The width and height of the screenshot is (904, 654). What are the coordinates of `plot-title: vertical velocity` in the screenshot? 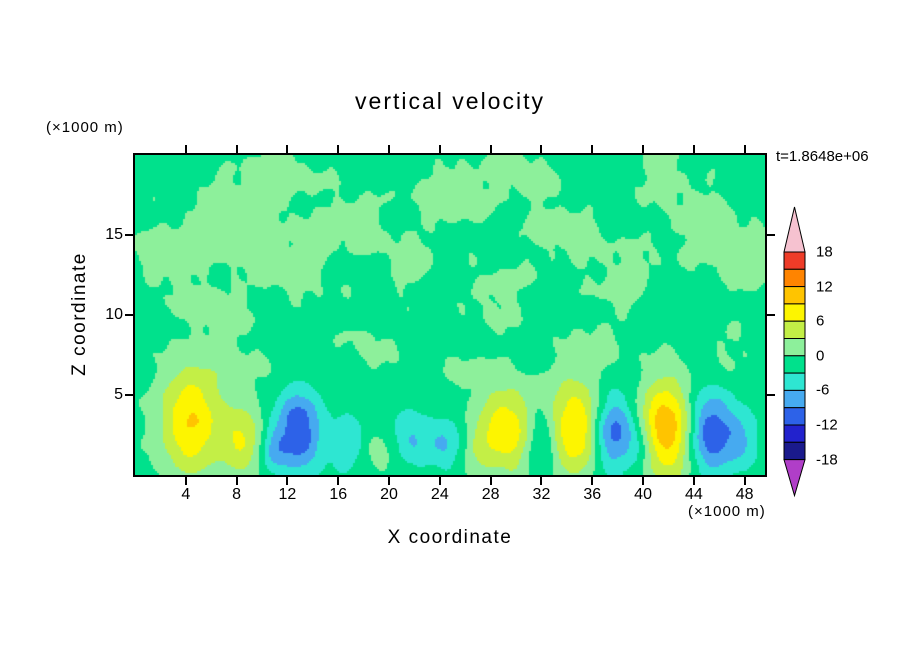 It's located at (450, 101).